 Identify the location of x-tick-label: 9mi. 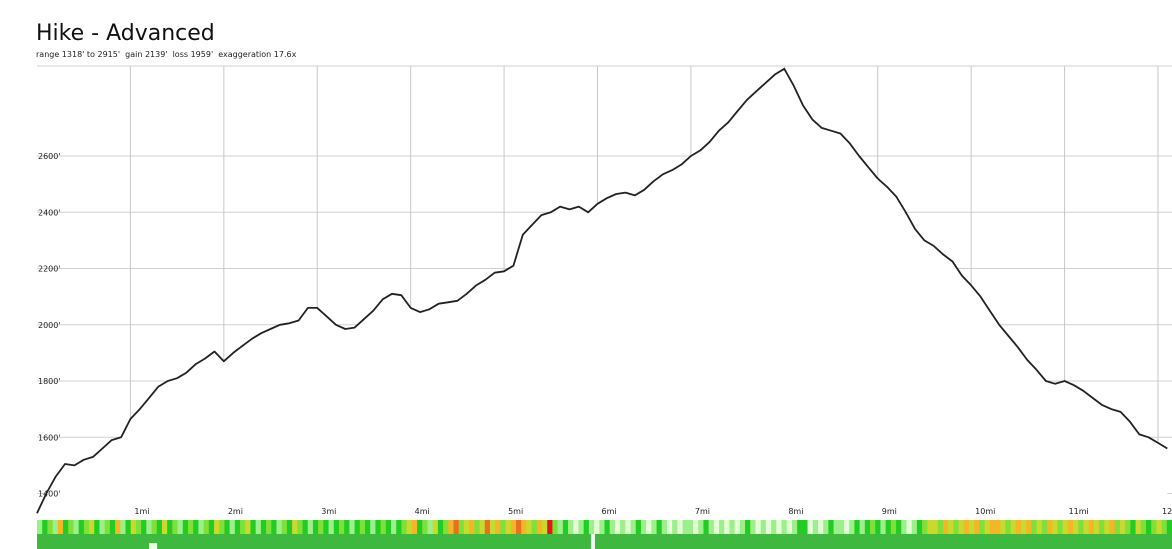
(889, 511).